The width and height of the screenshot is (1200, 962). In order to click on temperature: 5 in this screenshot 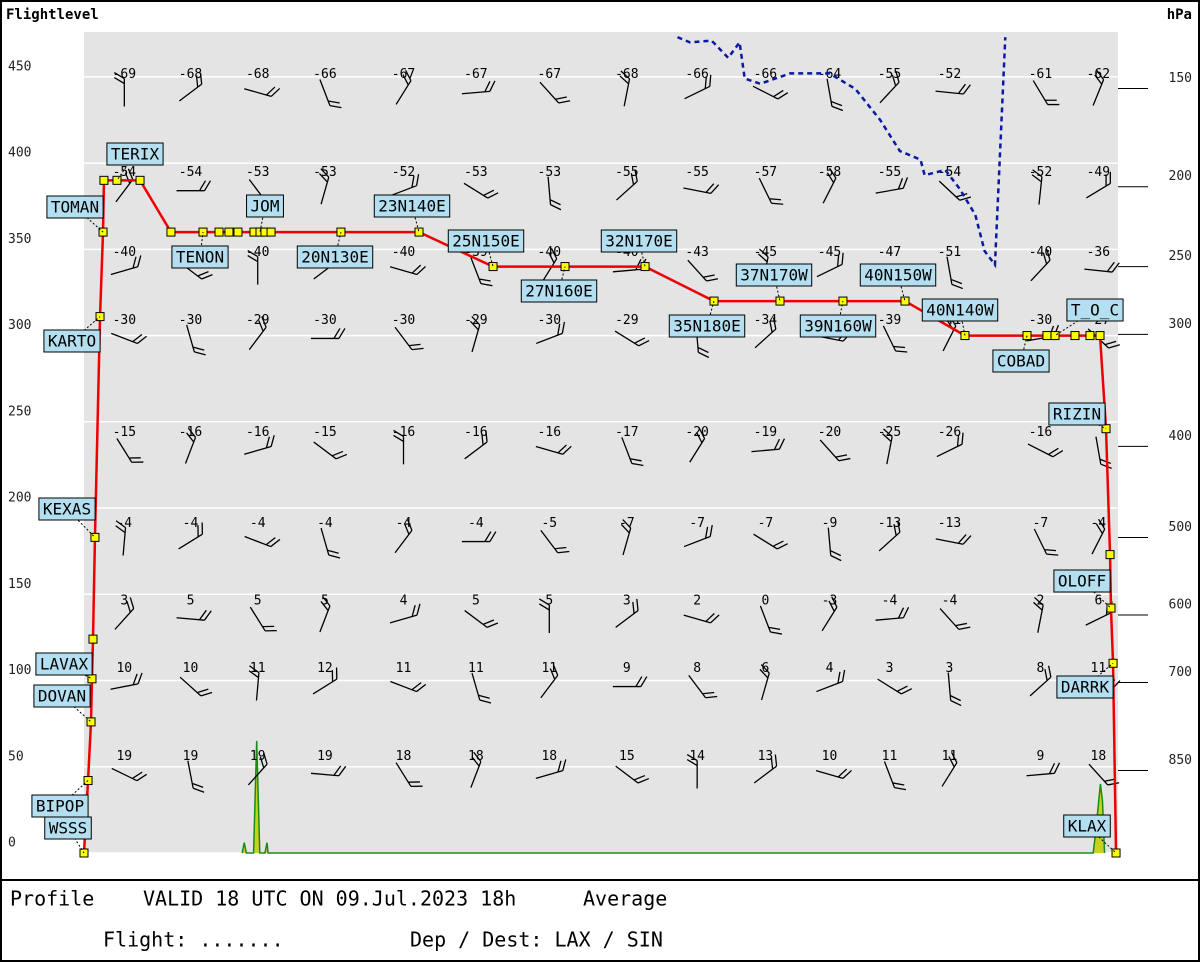, I will do `click(476, 600)`.